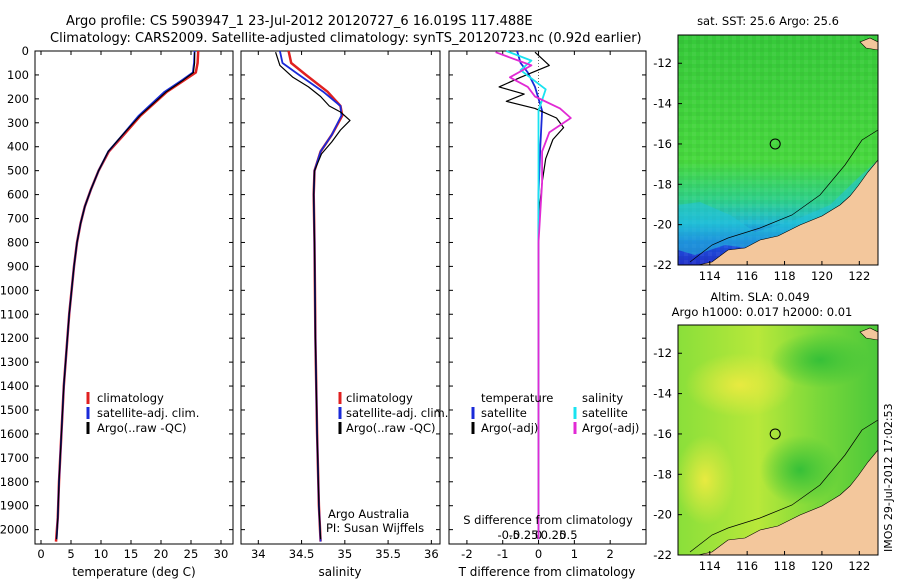  I want to click on sst-land, so click(787, 212).